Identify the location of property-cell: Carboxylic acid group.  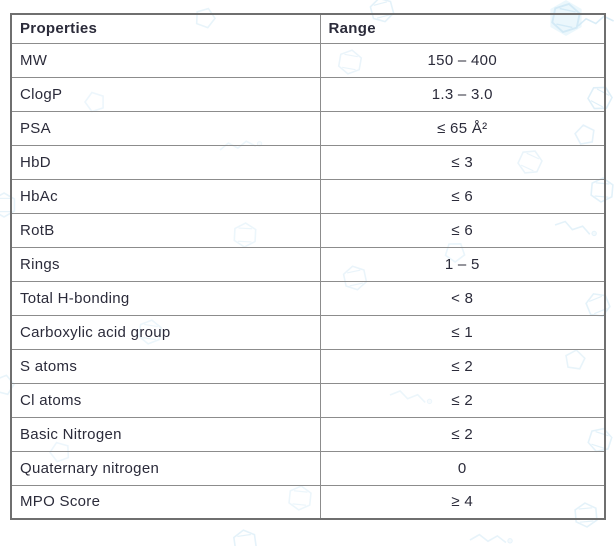
(165, 332).